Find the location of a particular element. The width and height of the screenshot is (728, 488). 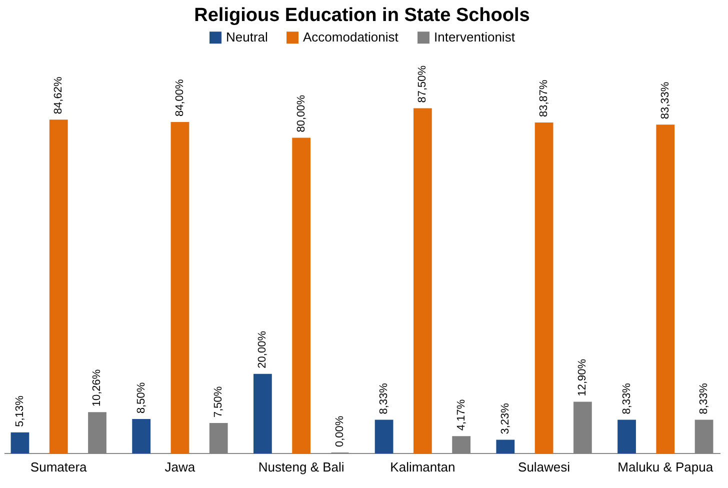

x-tick-label: Maluku & Papua is located at coordinates (666, 467).